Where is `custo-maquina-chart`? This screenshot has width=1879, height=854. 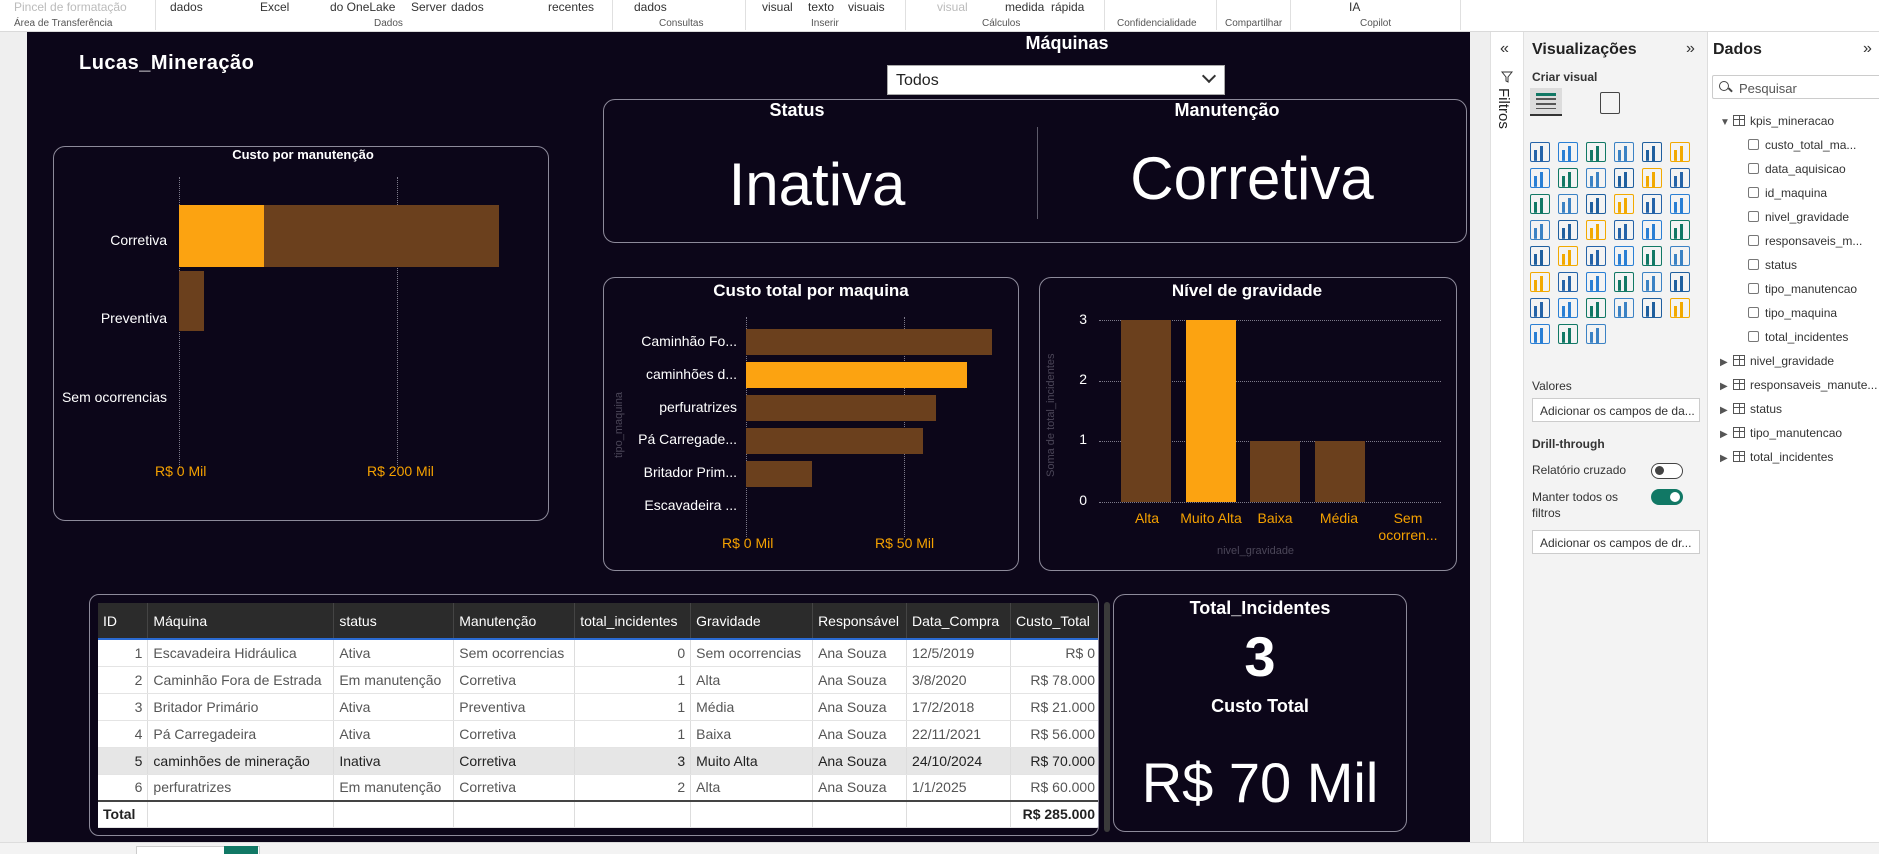 custo-maquina-chart is located at coordinates (811, 424).